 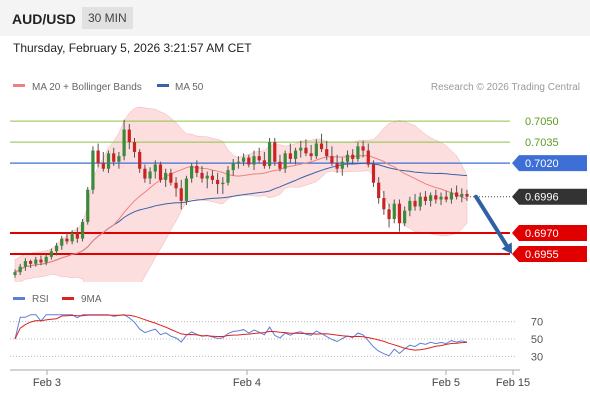 I want to click on support-tag-0.6955, so click(x=549, y=254).